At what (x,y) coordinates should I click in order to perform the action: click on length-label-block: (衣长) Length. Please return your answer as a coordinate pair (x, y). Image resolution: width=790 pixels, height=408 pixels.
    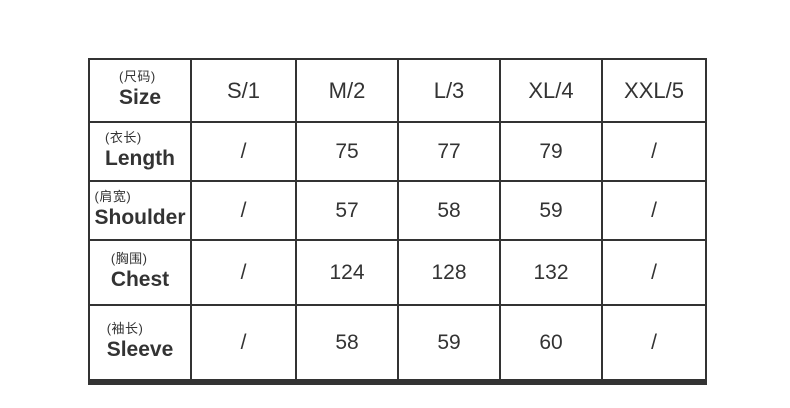
    Looking at the image, I should click on (140, 151).